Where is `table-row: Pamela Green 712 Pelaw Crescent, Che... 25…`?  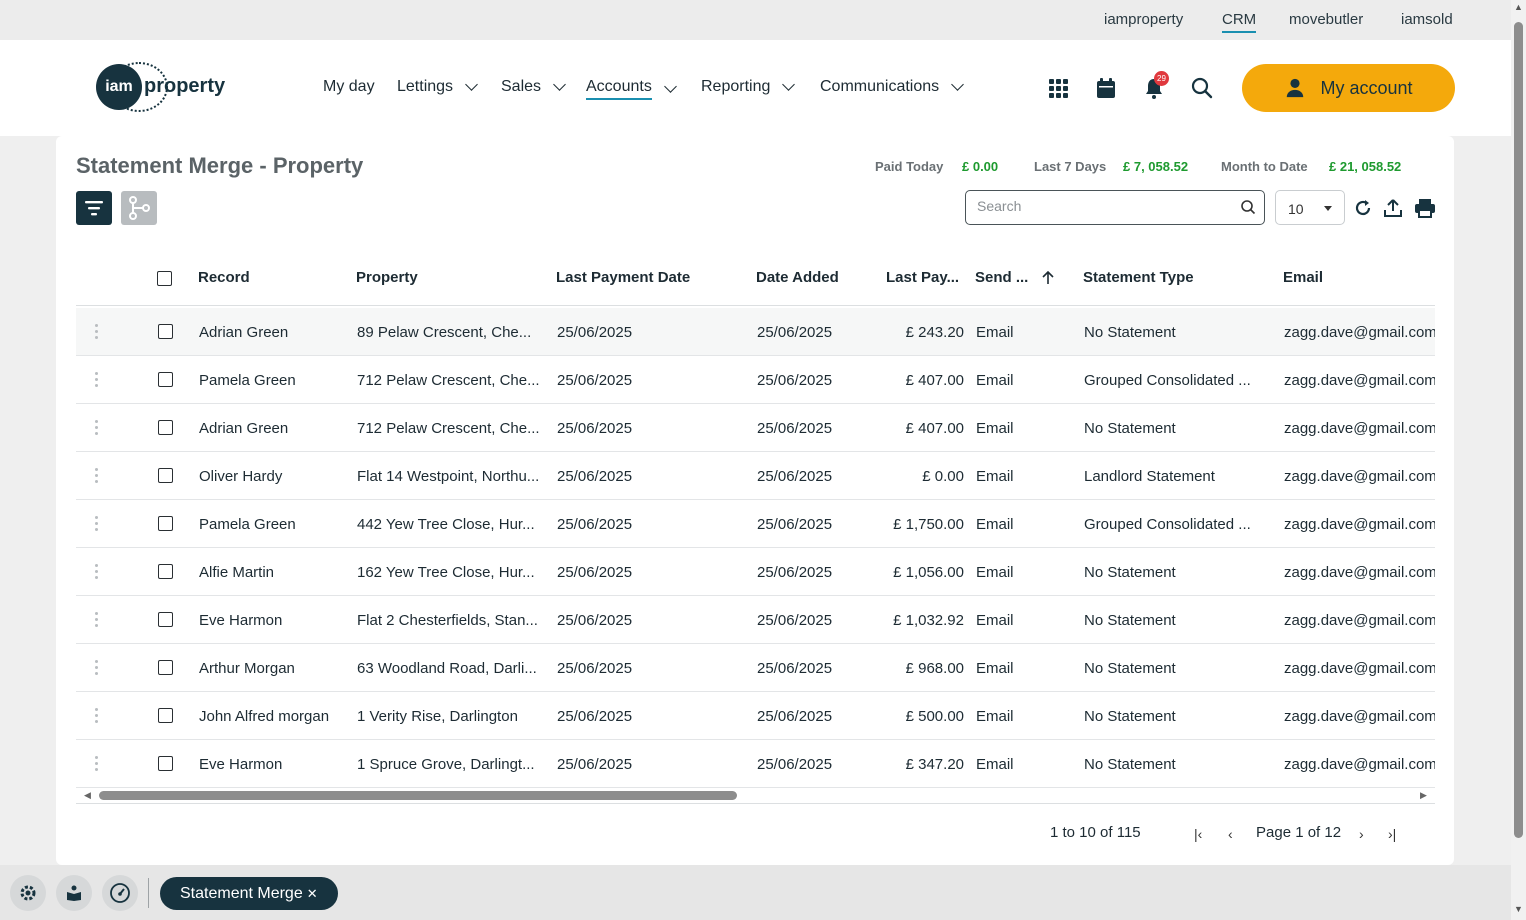
table-row: Pamela Green 712 Pelaw Crescent, Che... 25… is located at coordinates (755, 380).